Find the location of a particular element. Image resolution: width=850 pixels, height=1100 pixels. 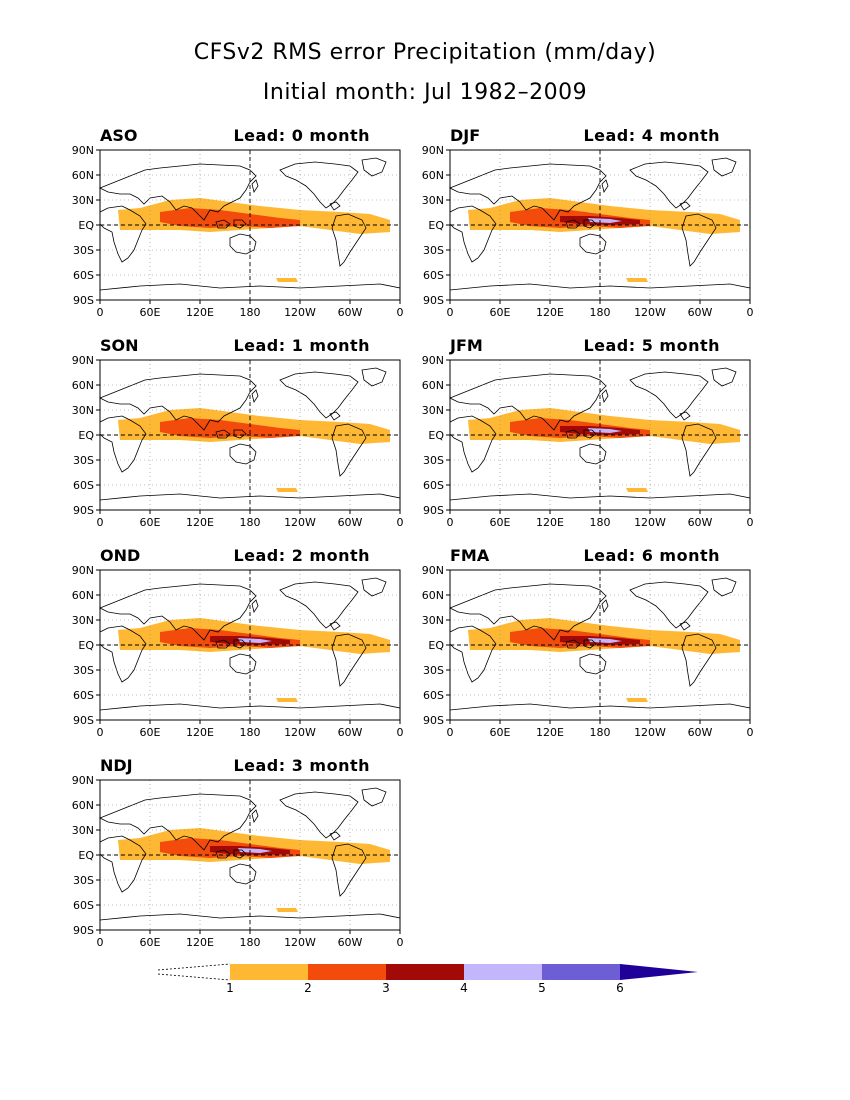

panel-lead-label: Lead: 3 month is located at coordinates (301, 765).